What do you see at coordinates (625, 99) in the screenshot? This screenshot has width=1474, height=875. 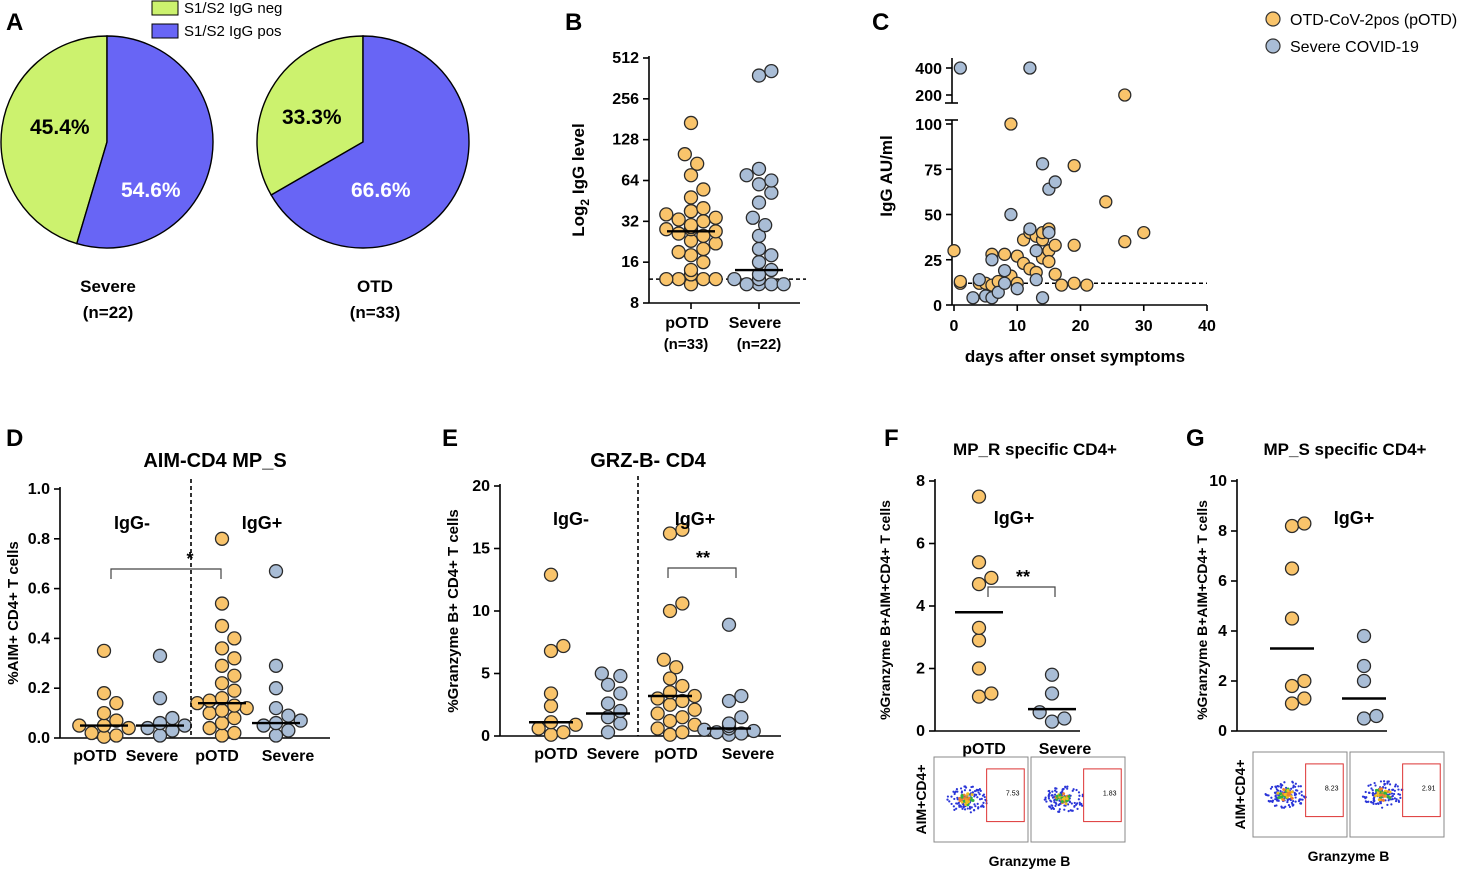 I see `panel-b-y-tick-label: 256` at bounding box center [625, 99].